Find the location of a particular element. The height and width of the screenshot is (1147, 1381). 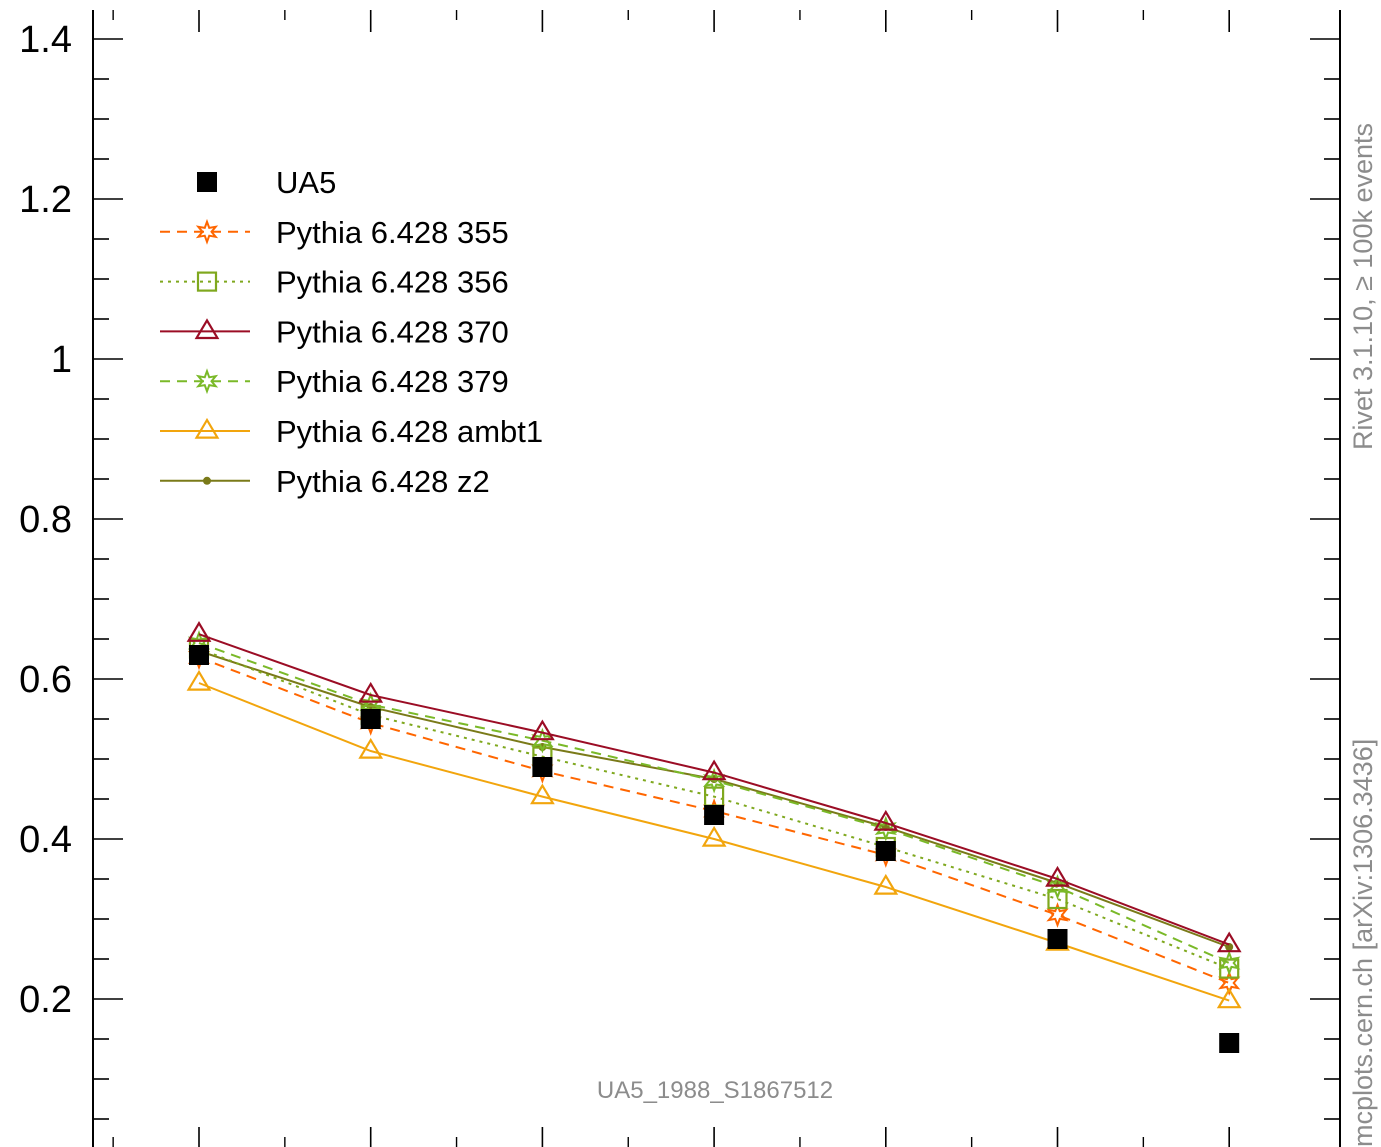

legend-label: Pythia 6.428 379 is located at coordinates (392, 381).